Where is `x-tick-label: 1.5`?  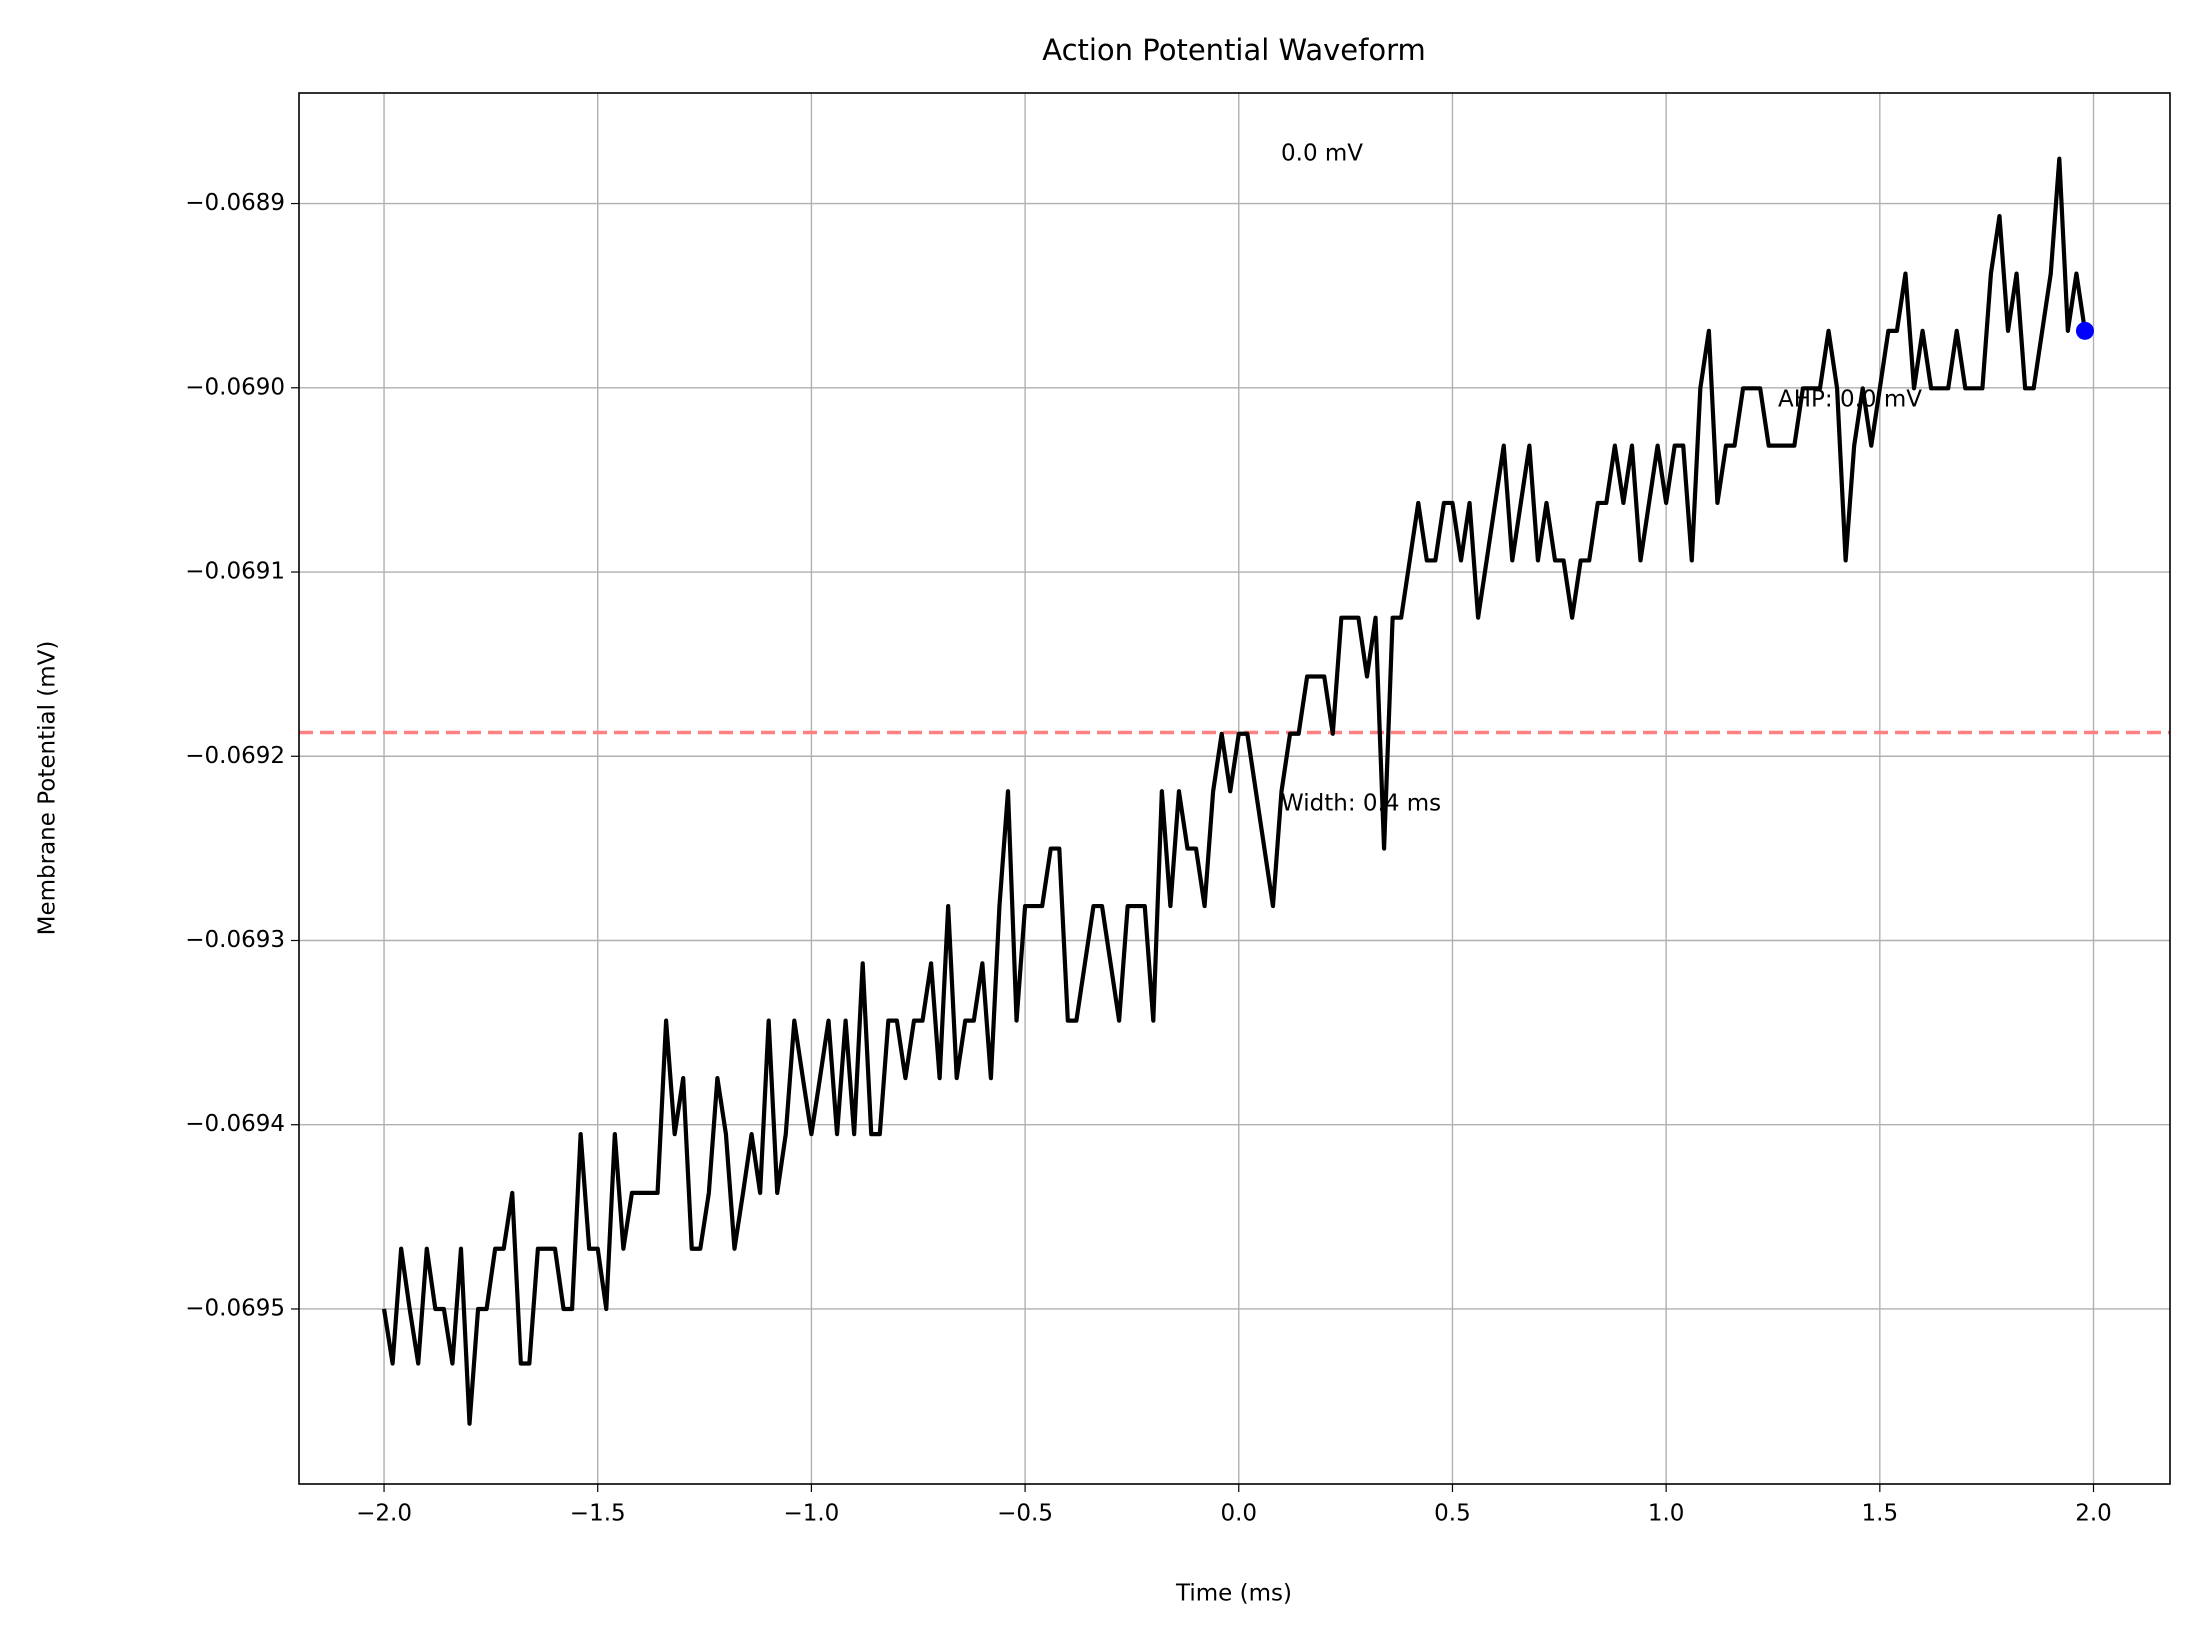 x-tick-label: 1.5 is located at coordinates (1880, 1514).